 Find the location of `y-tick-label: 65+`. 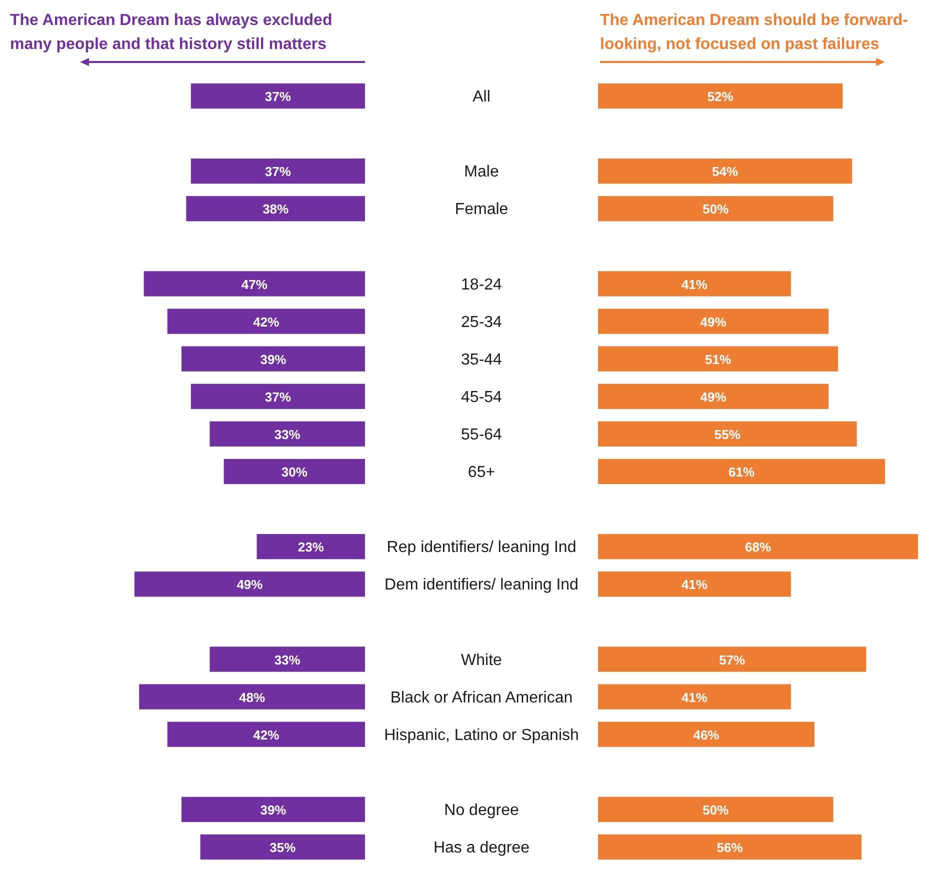

y-tick-label: 65+ is located at coordinates (482, 472).